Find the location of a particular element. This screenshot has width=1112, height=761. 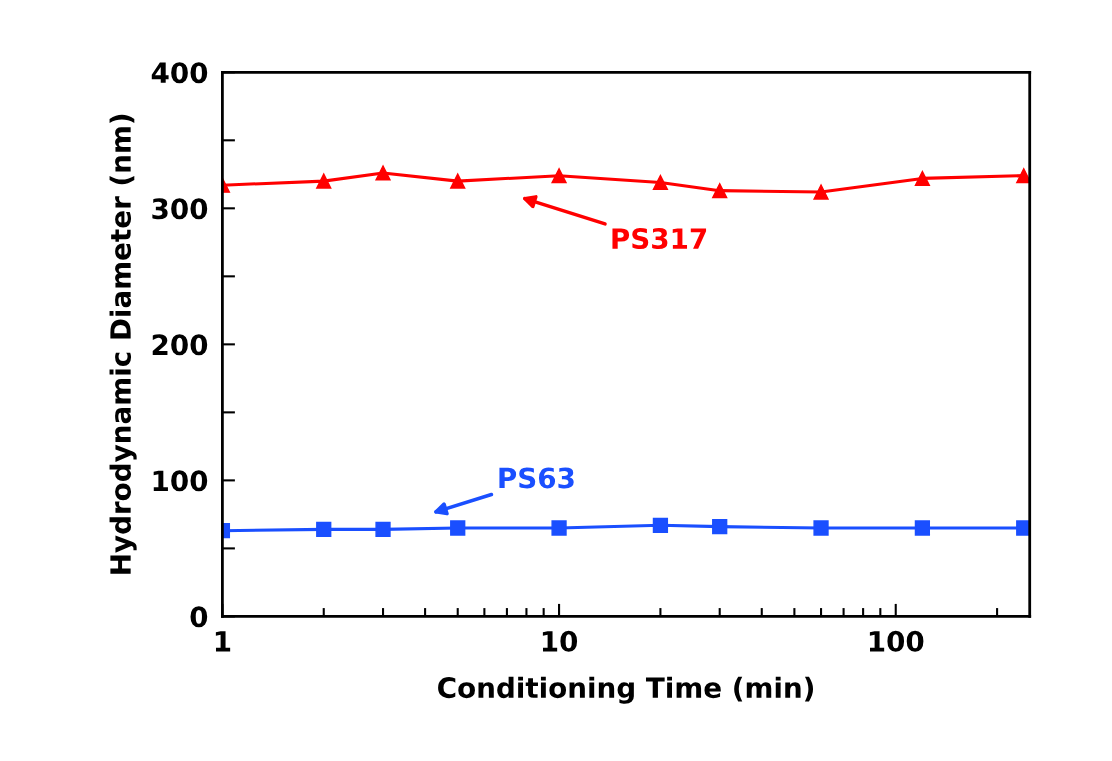

x-tick-label: 1 is located at coordinates (223, 641).